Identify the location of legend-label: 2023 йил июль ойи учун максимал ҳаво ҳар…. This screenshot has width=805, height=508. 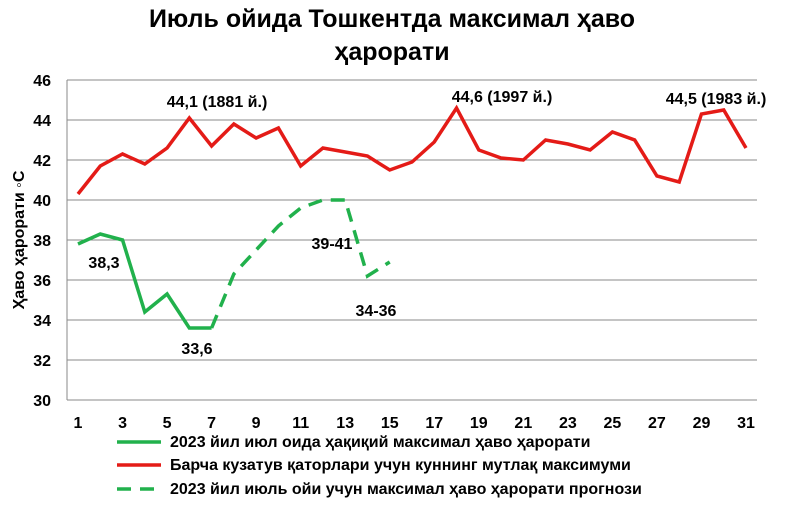
(406, 489).